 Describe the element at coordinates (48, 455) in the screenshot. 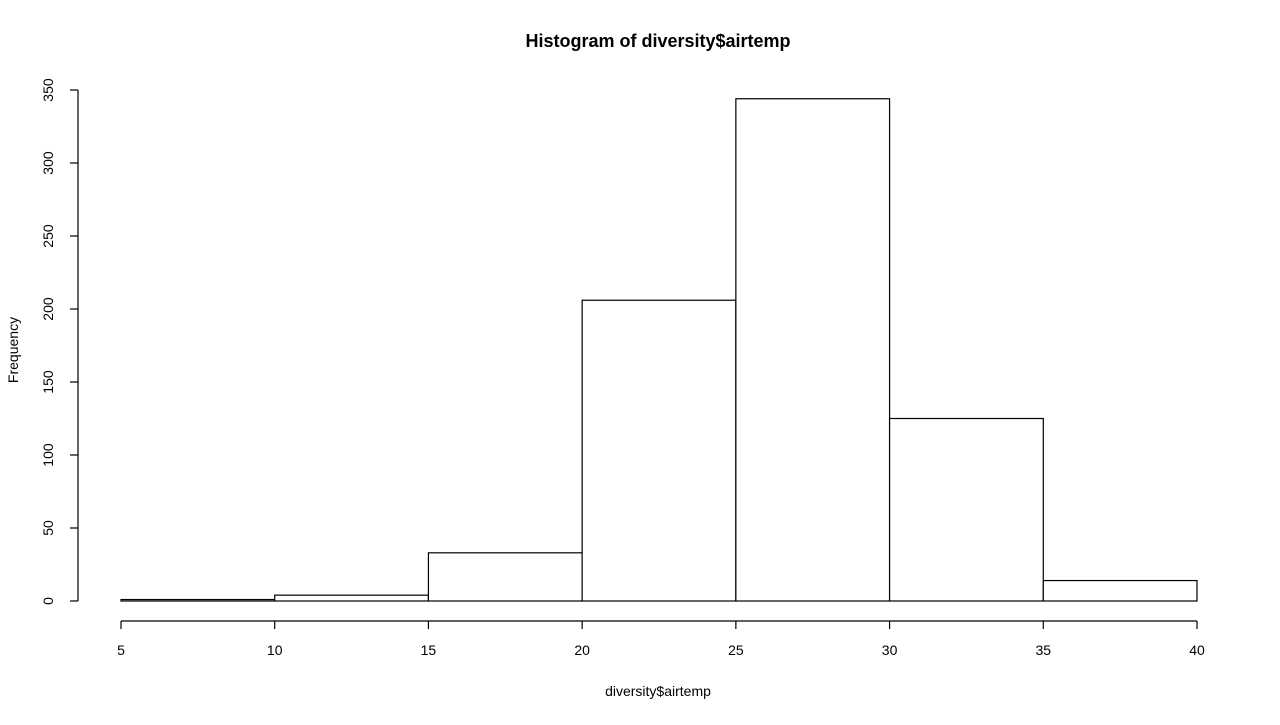

I see `y-tick-label-100: 100` at that location.